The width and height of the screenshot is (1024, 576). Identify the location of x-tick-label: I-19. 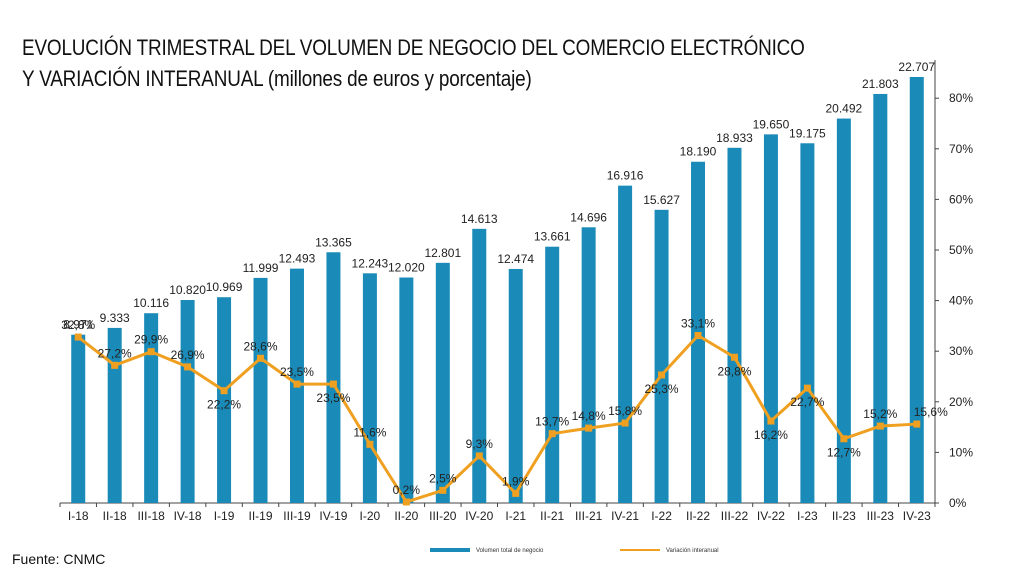
(224, 516).